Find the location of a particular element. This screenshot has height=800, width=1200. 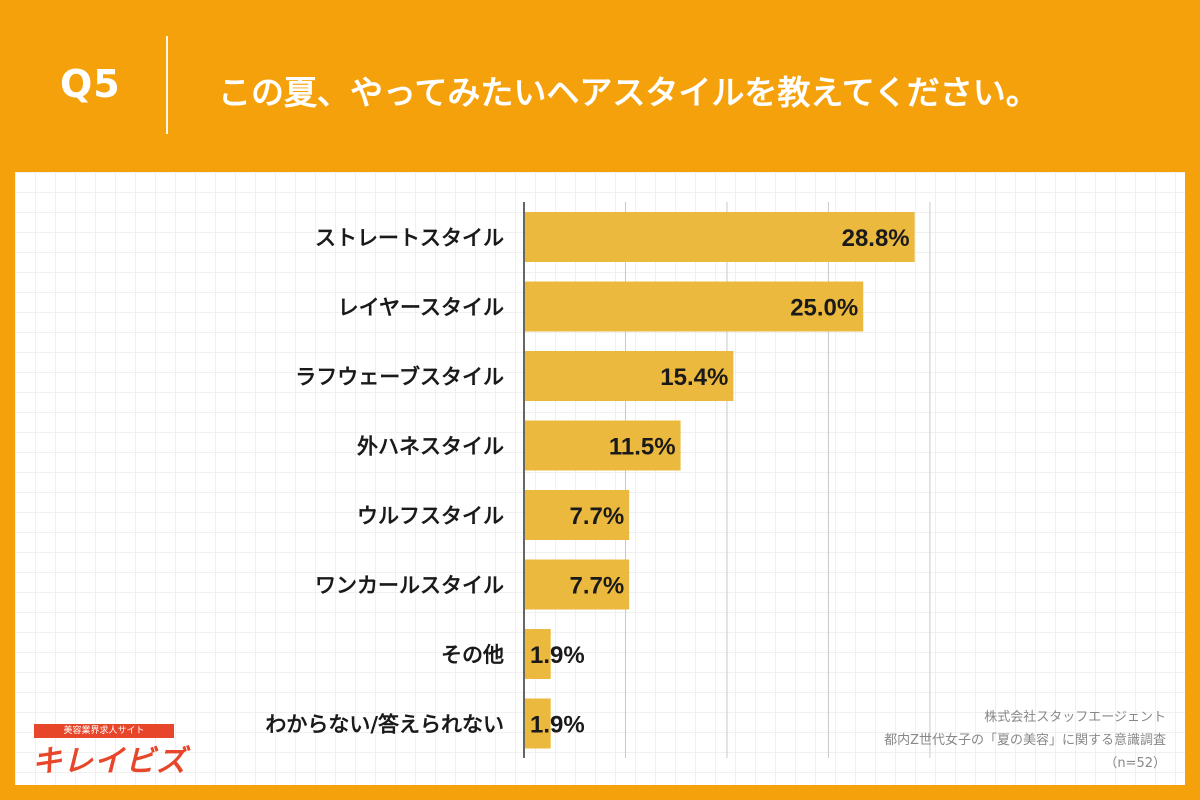

value-label: 28.8% is located at coordinates (876, 238).